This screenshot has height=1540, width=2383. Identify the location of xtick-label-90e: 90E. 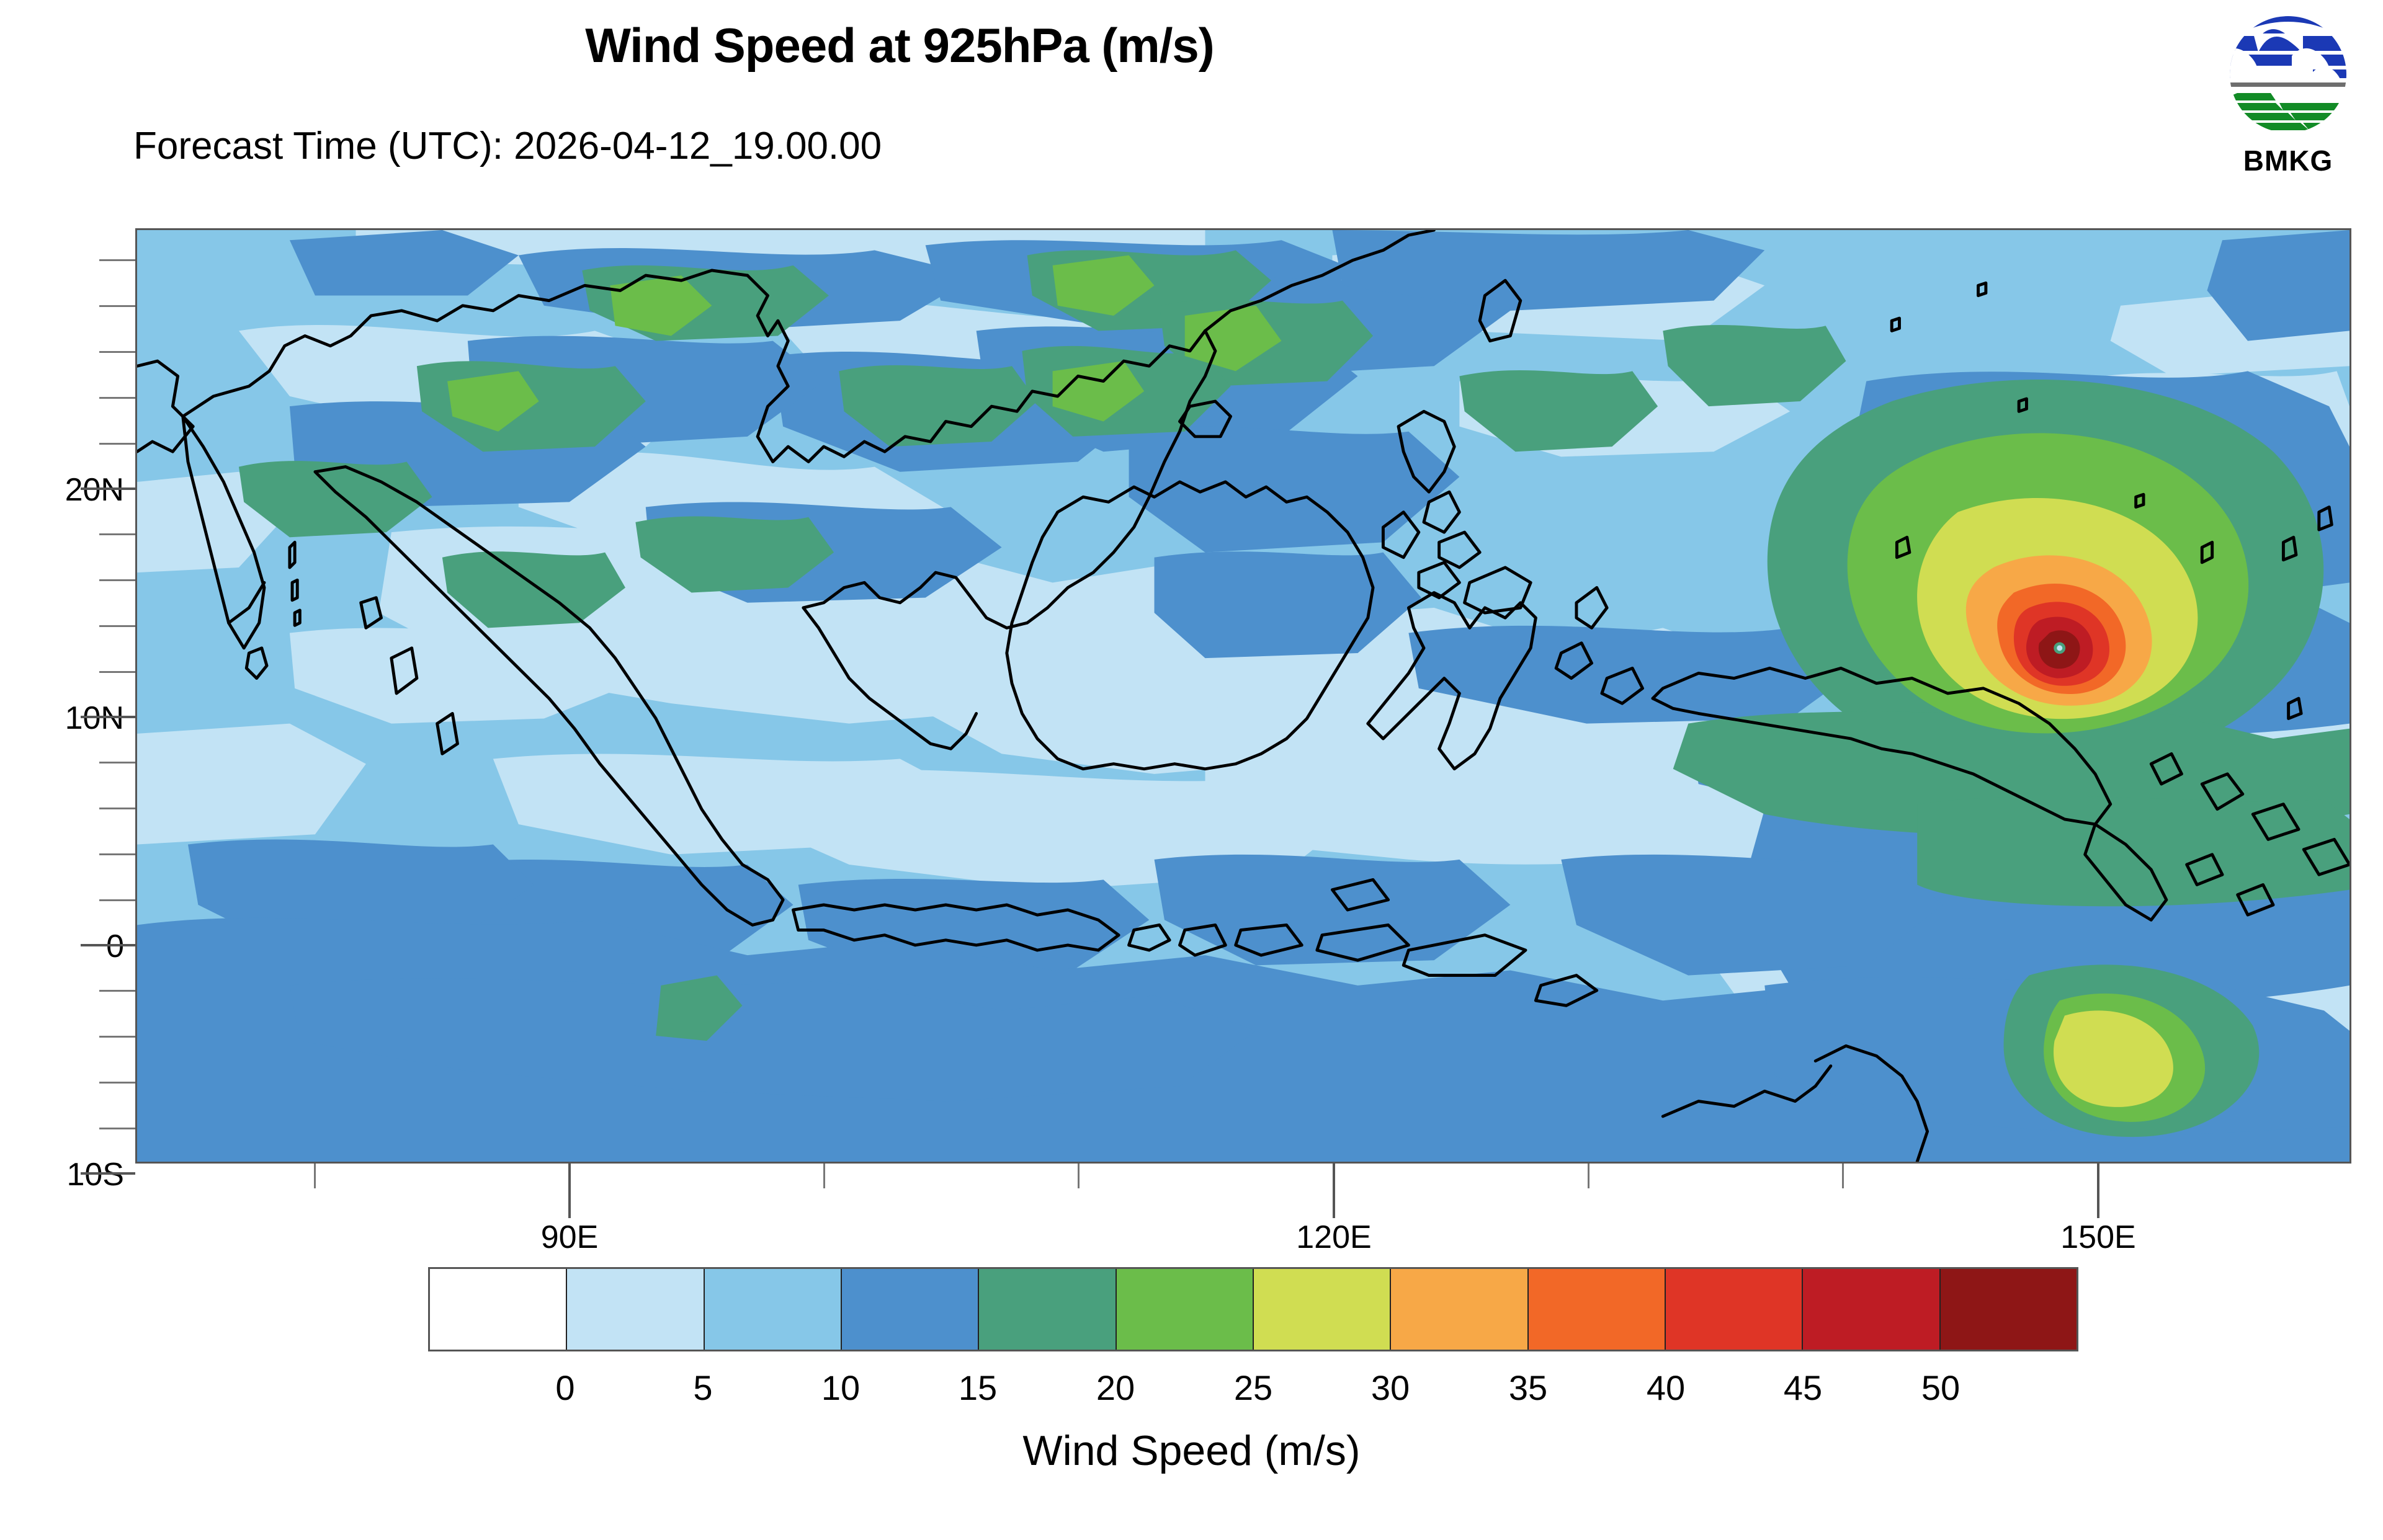
(569, 1237).